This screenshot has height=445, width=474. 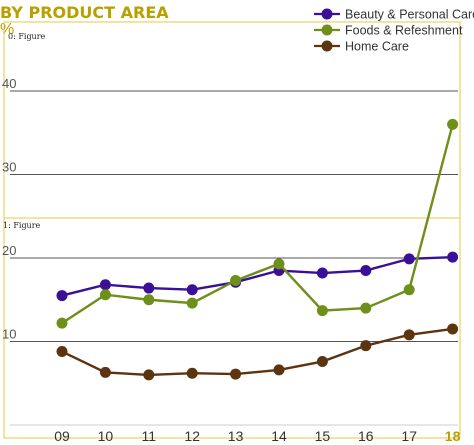 I want to click on y-tick-label: 30, so click(x=9, y=167).